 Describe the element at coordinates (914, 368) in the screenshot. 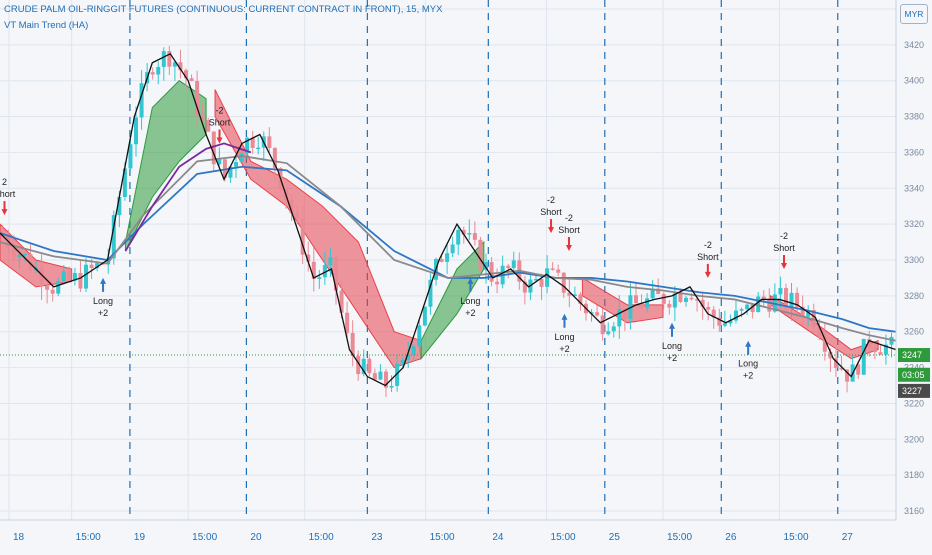

I see `y-tick-label: 3240` at that location.